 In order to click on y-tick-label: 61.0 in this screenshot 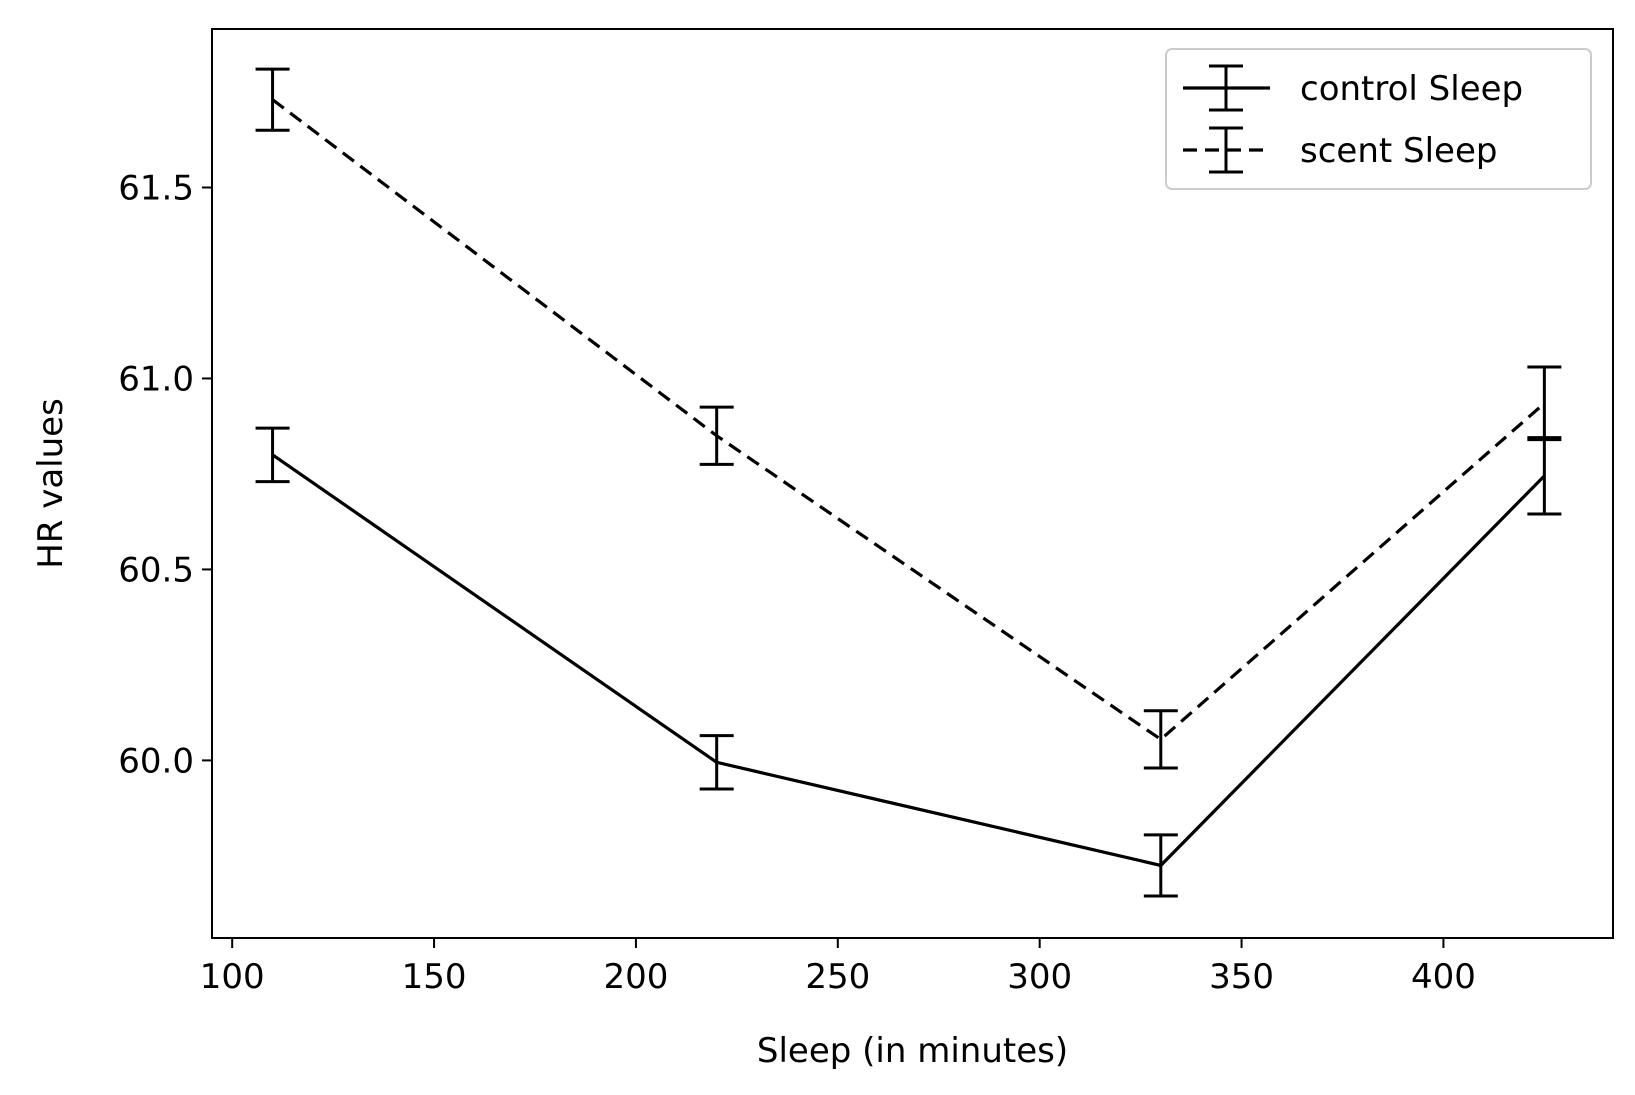, I will do `click(156, 379)`.